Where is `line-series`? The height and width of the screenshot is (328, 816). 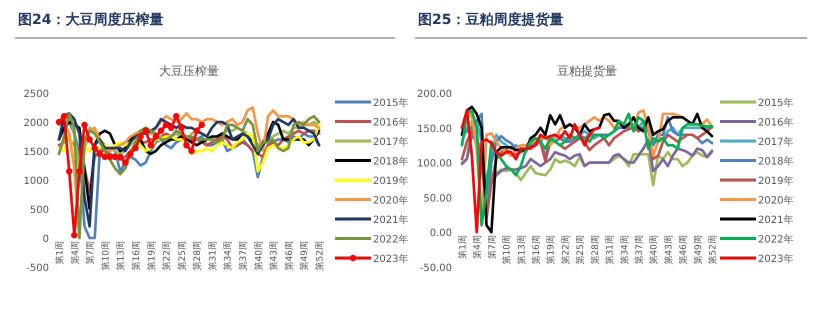
line-series is located at coordinates (530, 171).